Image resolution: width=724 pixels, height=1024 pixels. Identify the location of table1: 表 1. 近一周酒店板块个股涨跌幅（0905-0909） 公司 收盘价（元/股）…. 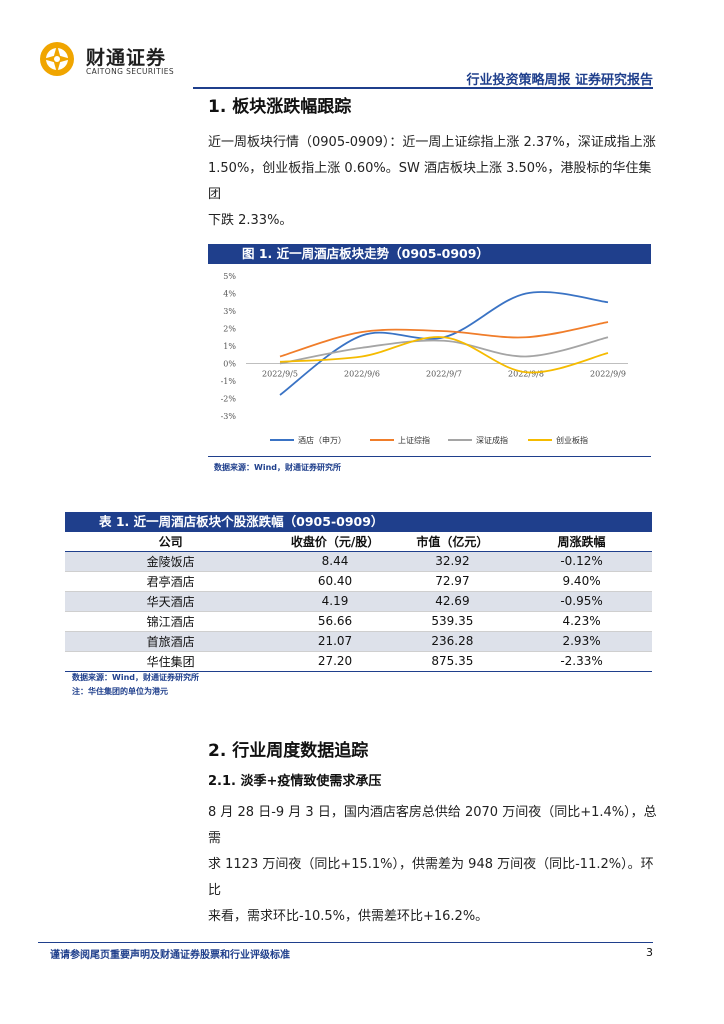
(358, 592).